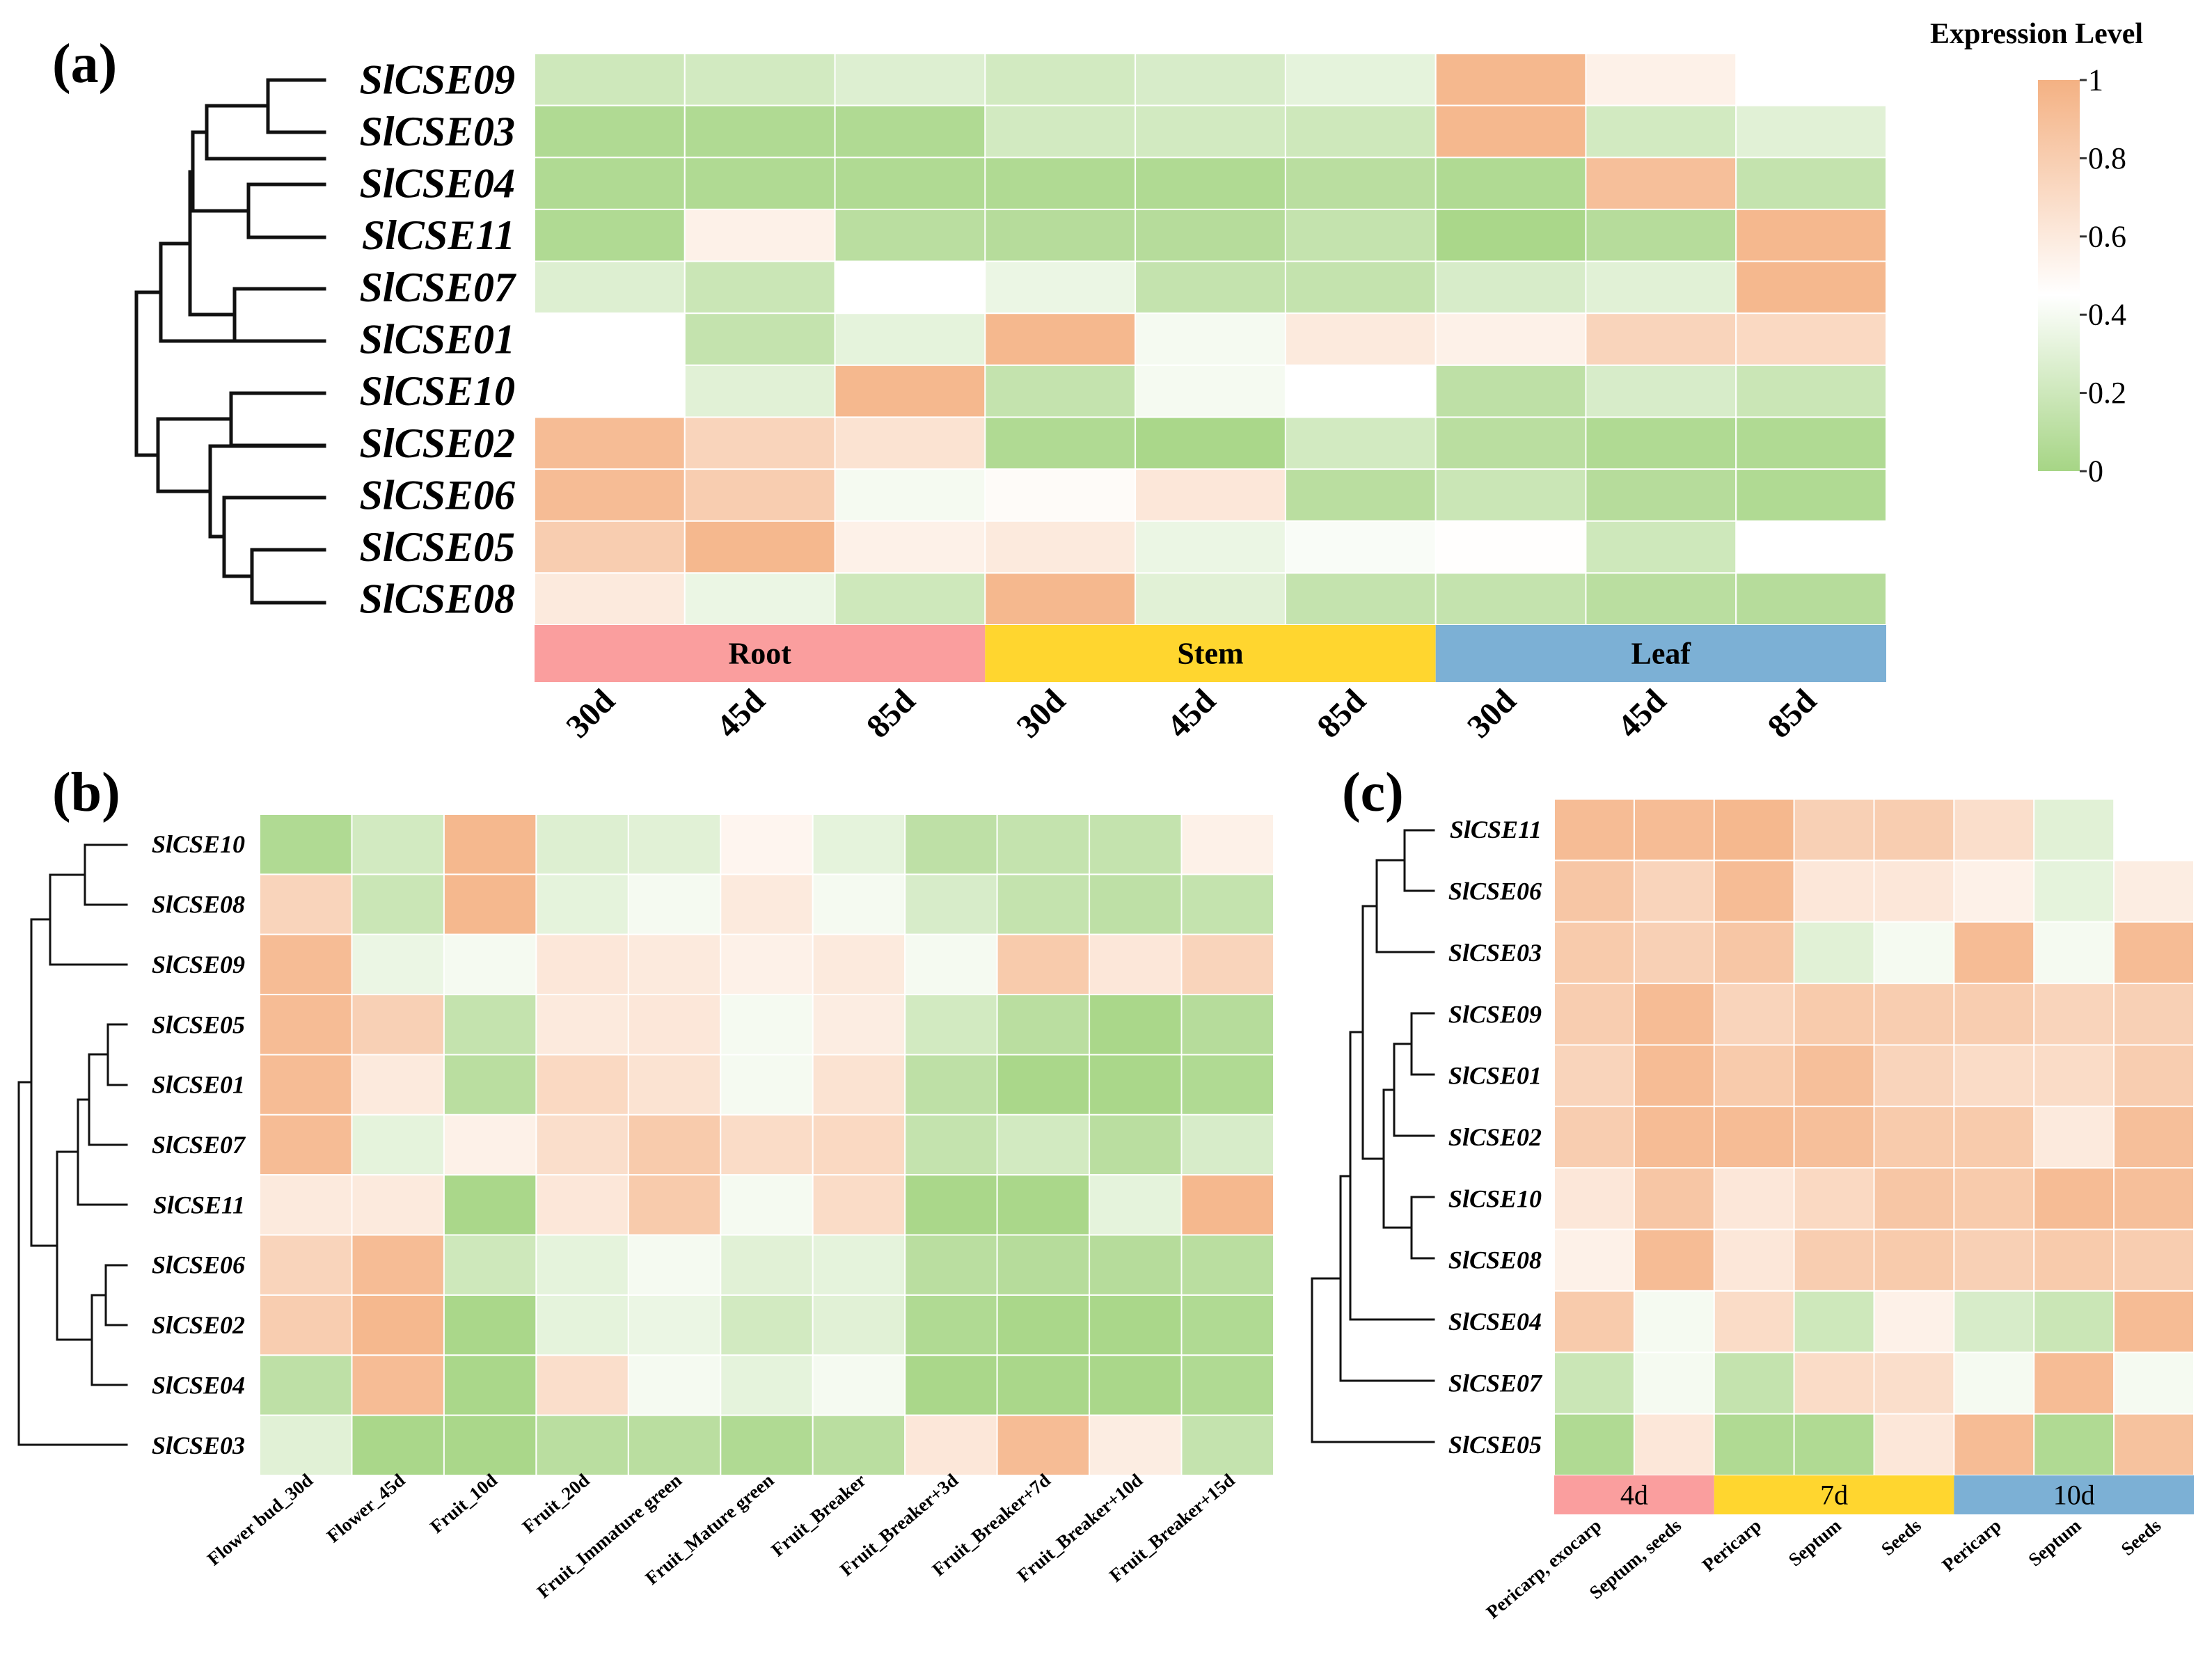 This screenshot has width=2205, height=1680. I want to click on column-label: Pericarp, so click(1971, 1546).